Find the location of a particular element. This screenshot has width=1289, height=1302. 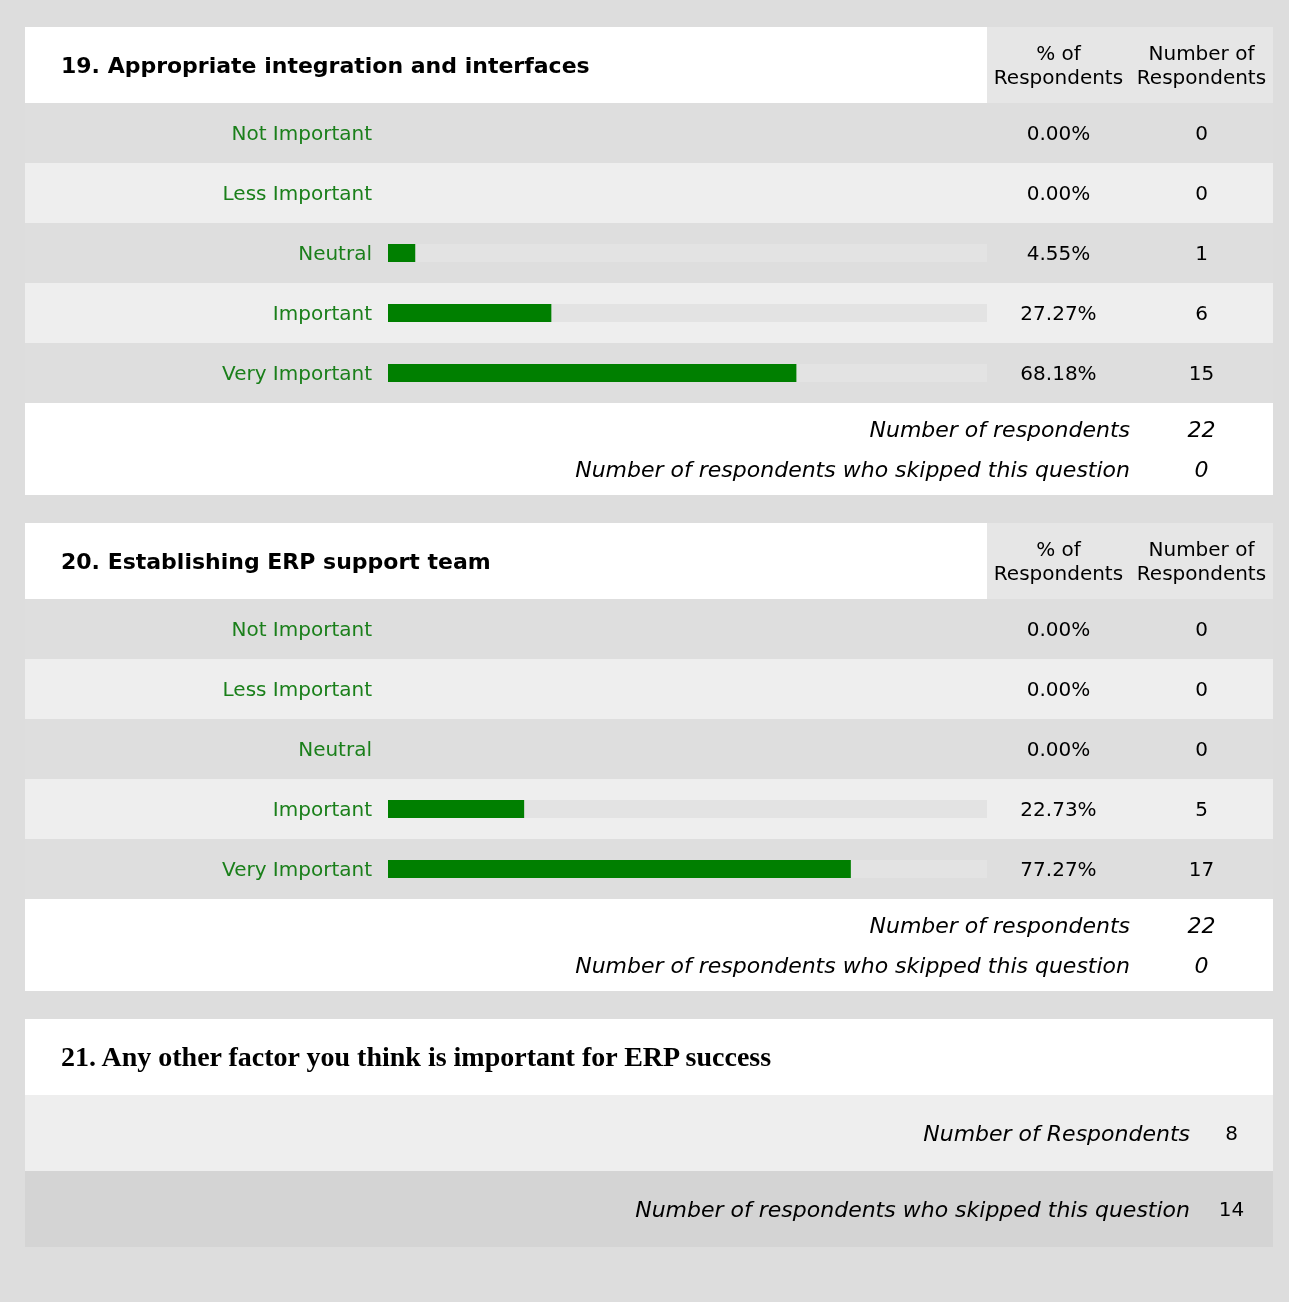

text: 5 is located at coordinates (1201, 809).